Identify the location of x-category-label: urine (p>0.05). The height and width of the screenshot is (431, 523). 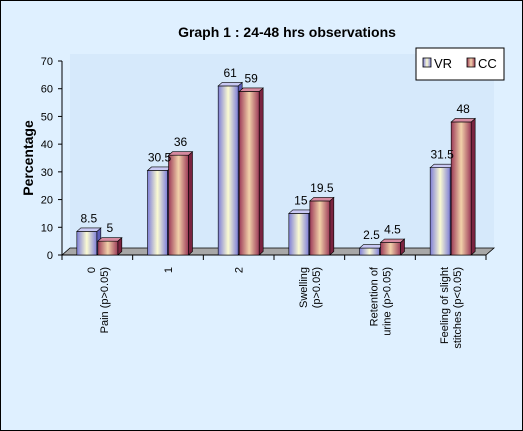
(388, 301).